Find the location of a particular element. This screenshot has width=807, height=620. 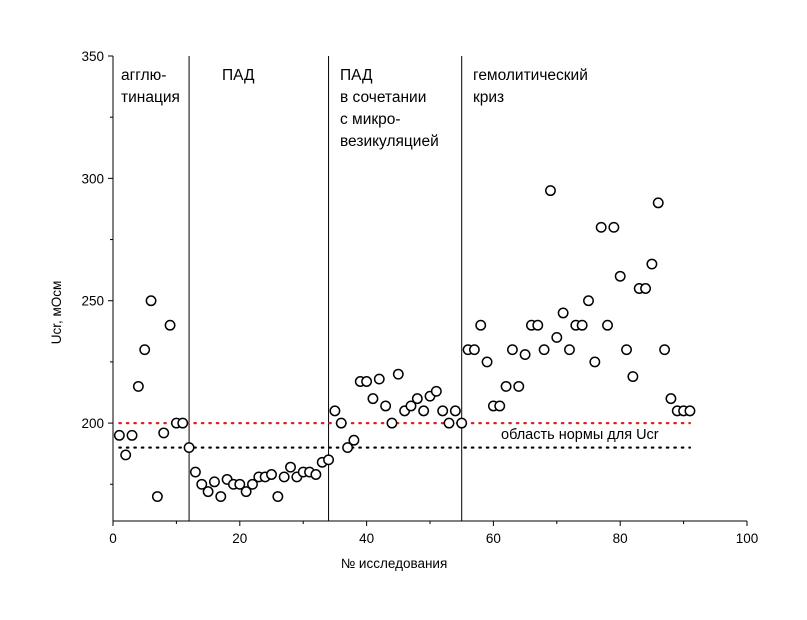

x-tick-label: 20 is located at coordinates (239, 538).